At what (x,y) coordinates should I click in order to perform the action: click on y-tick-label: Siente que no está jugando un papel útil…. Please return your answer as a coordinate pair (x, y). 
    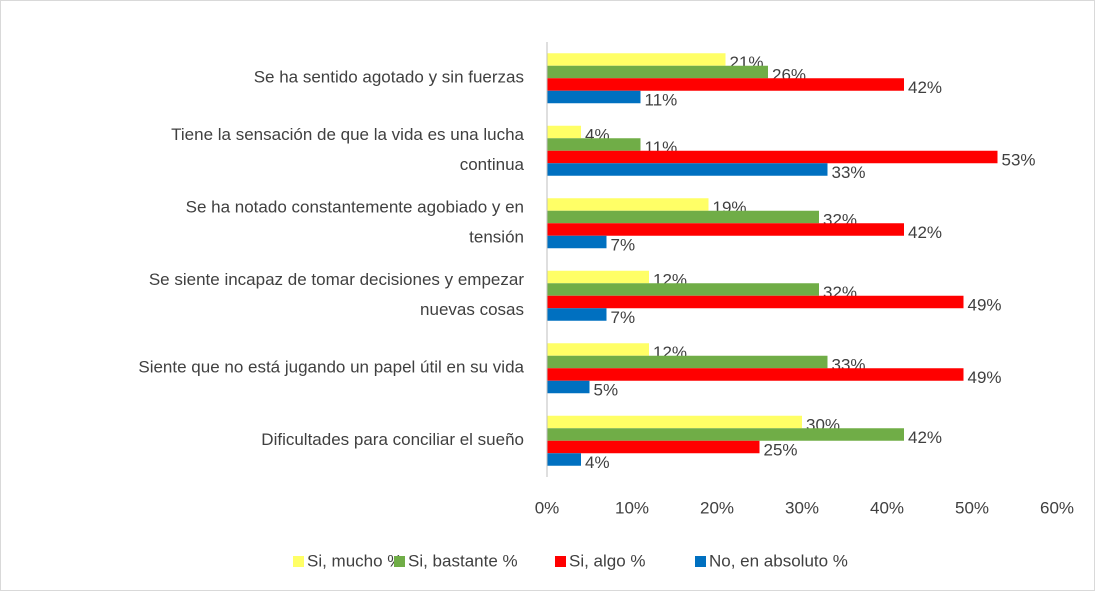
    Looking at the image, I should click on (331, 367).